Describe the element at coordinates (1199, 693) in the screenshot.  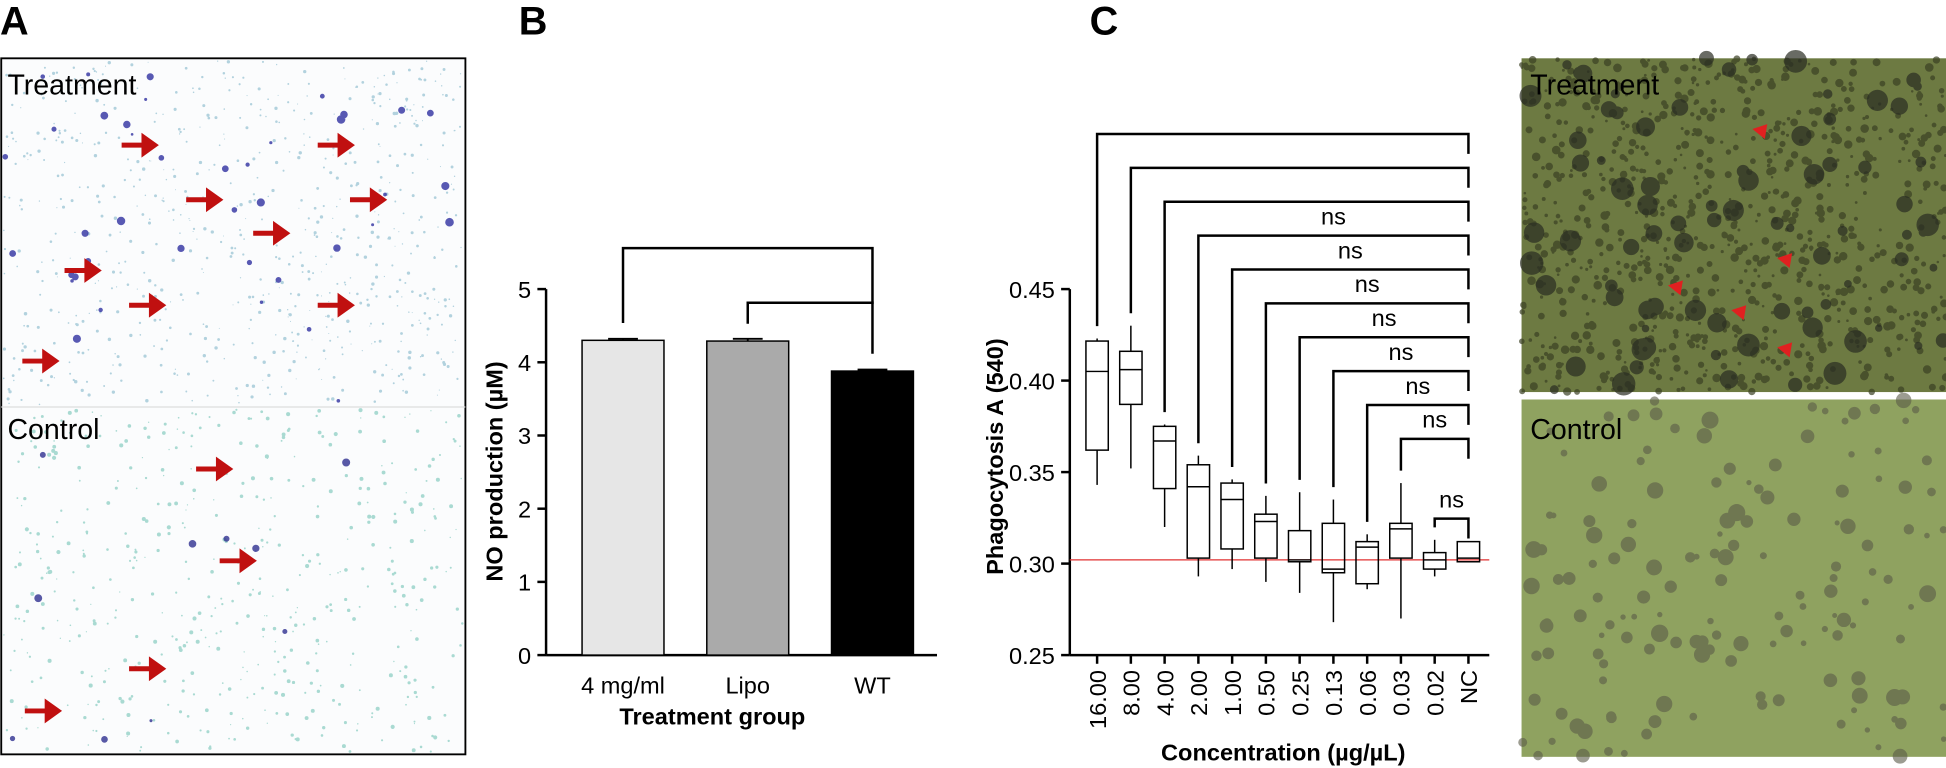
I see `x-tick-label: 2.00` at that location.